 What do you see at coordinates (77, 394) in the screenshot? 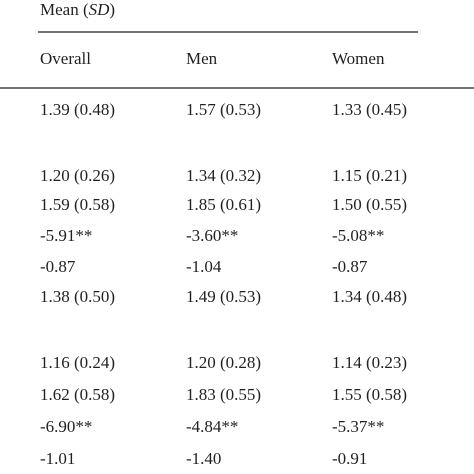
I see `cell: 1.62 (0.58)` at bounding box center [77, 394].